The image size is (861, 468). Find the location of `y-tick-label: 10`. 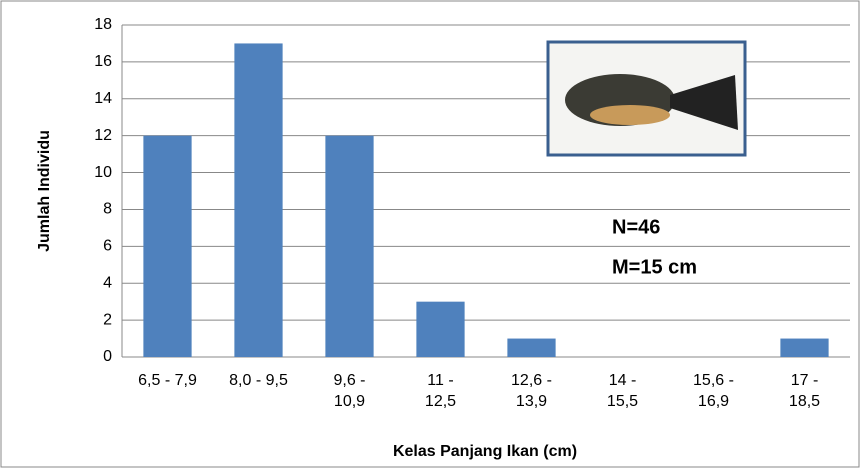

y-tick-label: 10 is located at coordinates (103, 172).